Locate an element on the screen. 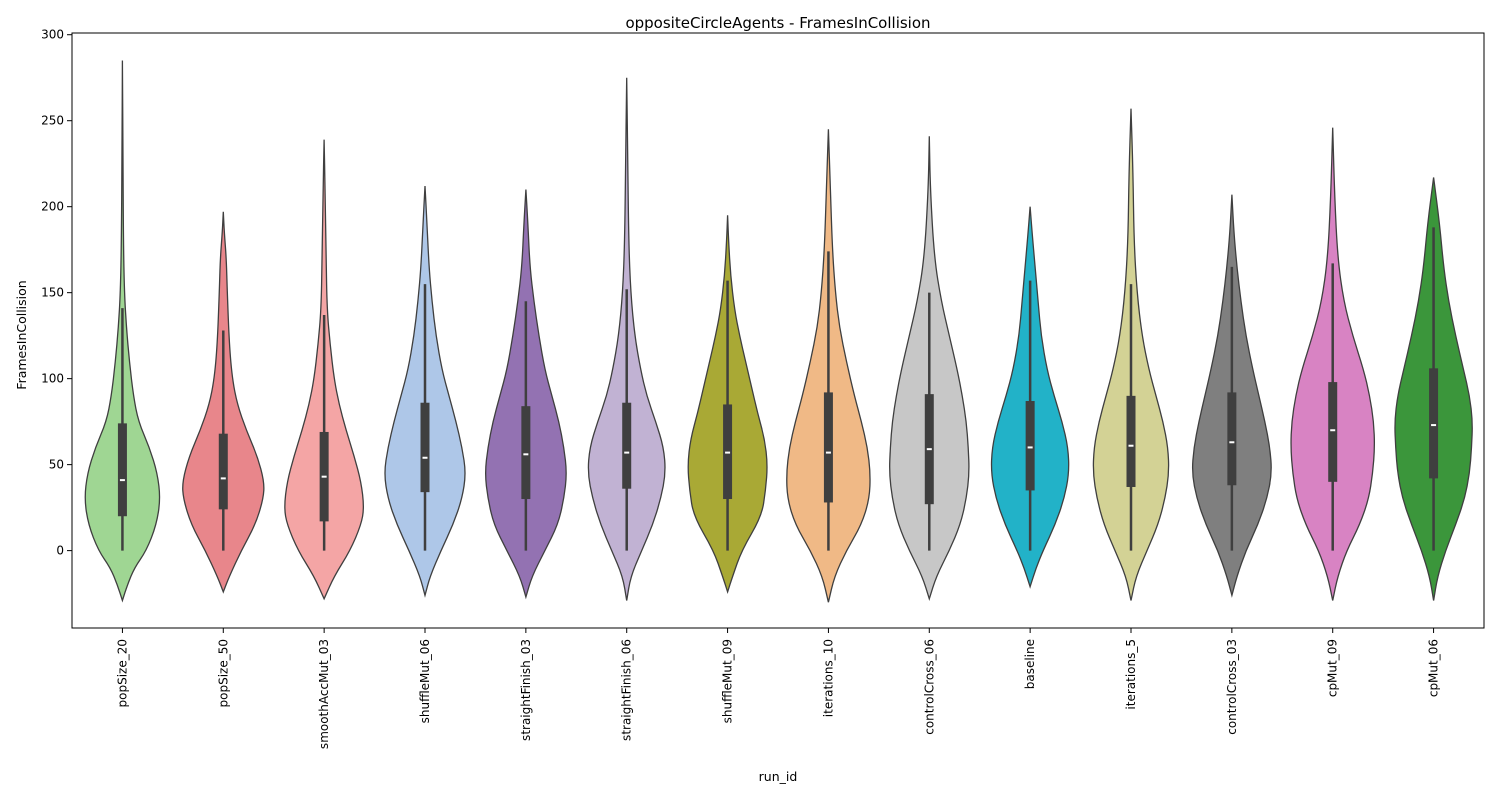 The height and width of the screenshot is (800, 1500). x-tick-label: smoothAccMut_03 is located at coordinates (324, 694).